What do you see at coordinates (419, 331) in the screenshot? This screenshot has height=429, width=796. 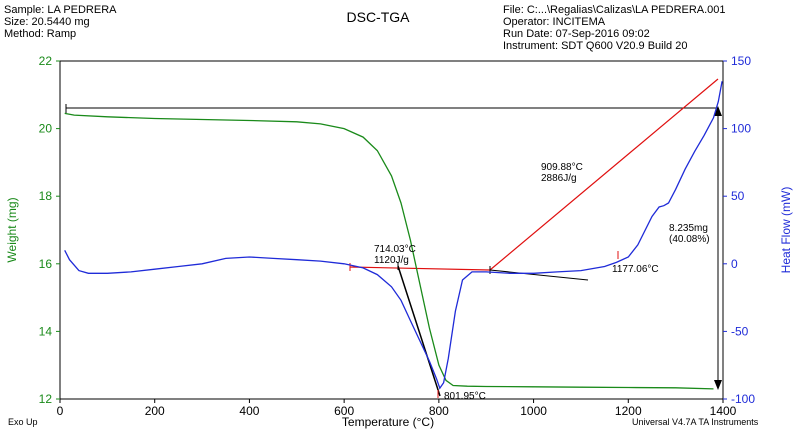 I see `heat-onset-tangent` at bounding box center [419, 331].